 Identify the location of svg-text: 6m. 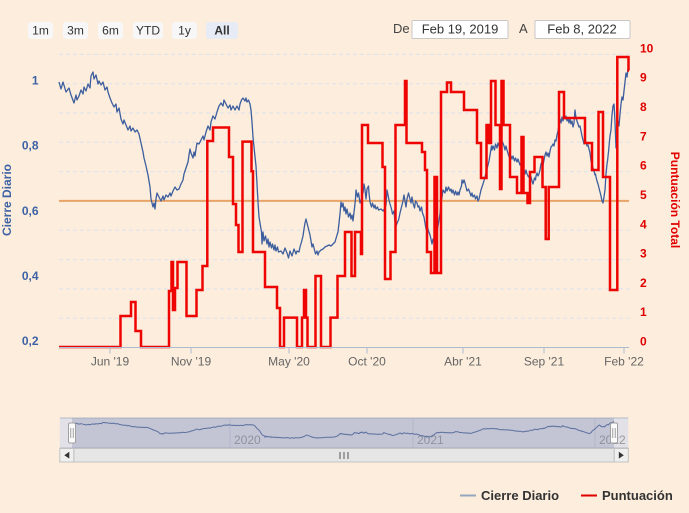
(110, 31).